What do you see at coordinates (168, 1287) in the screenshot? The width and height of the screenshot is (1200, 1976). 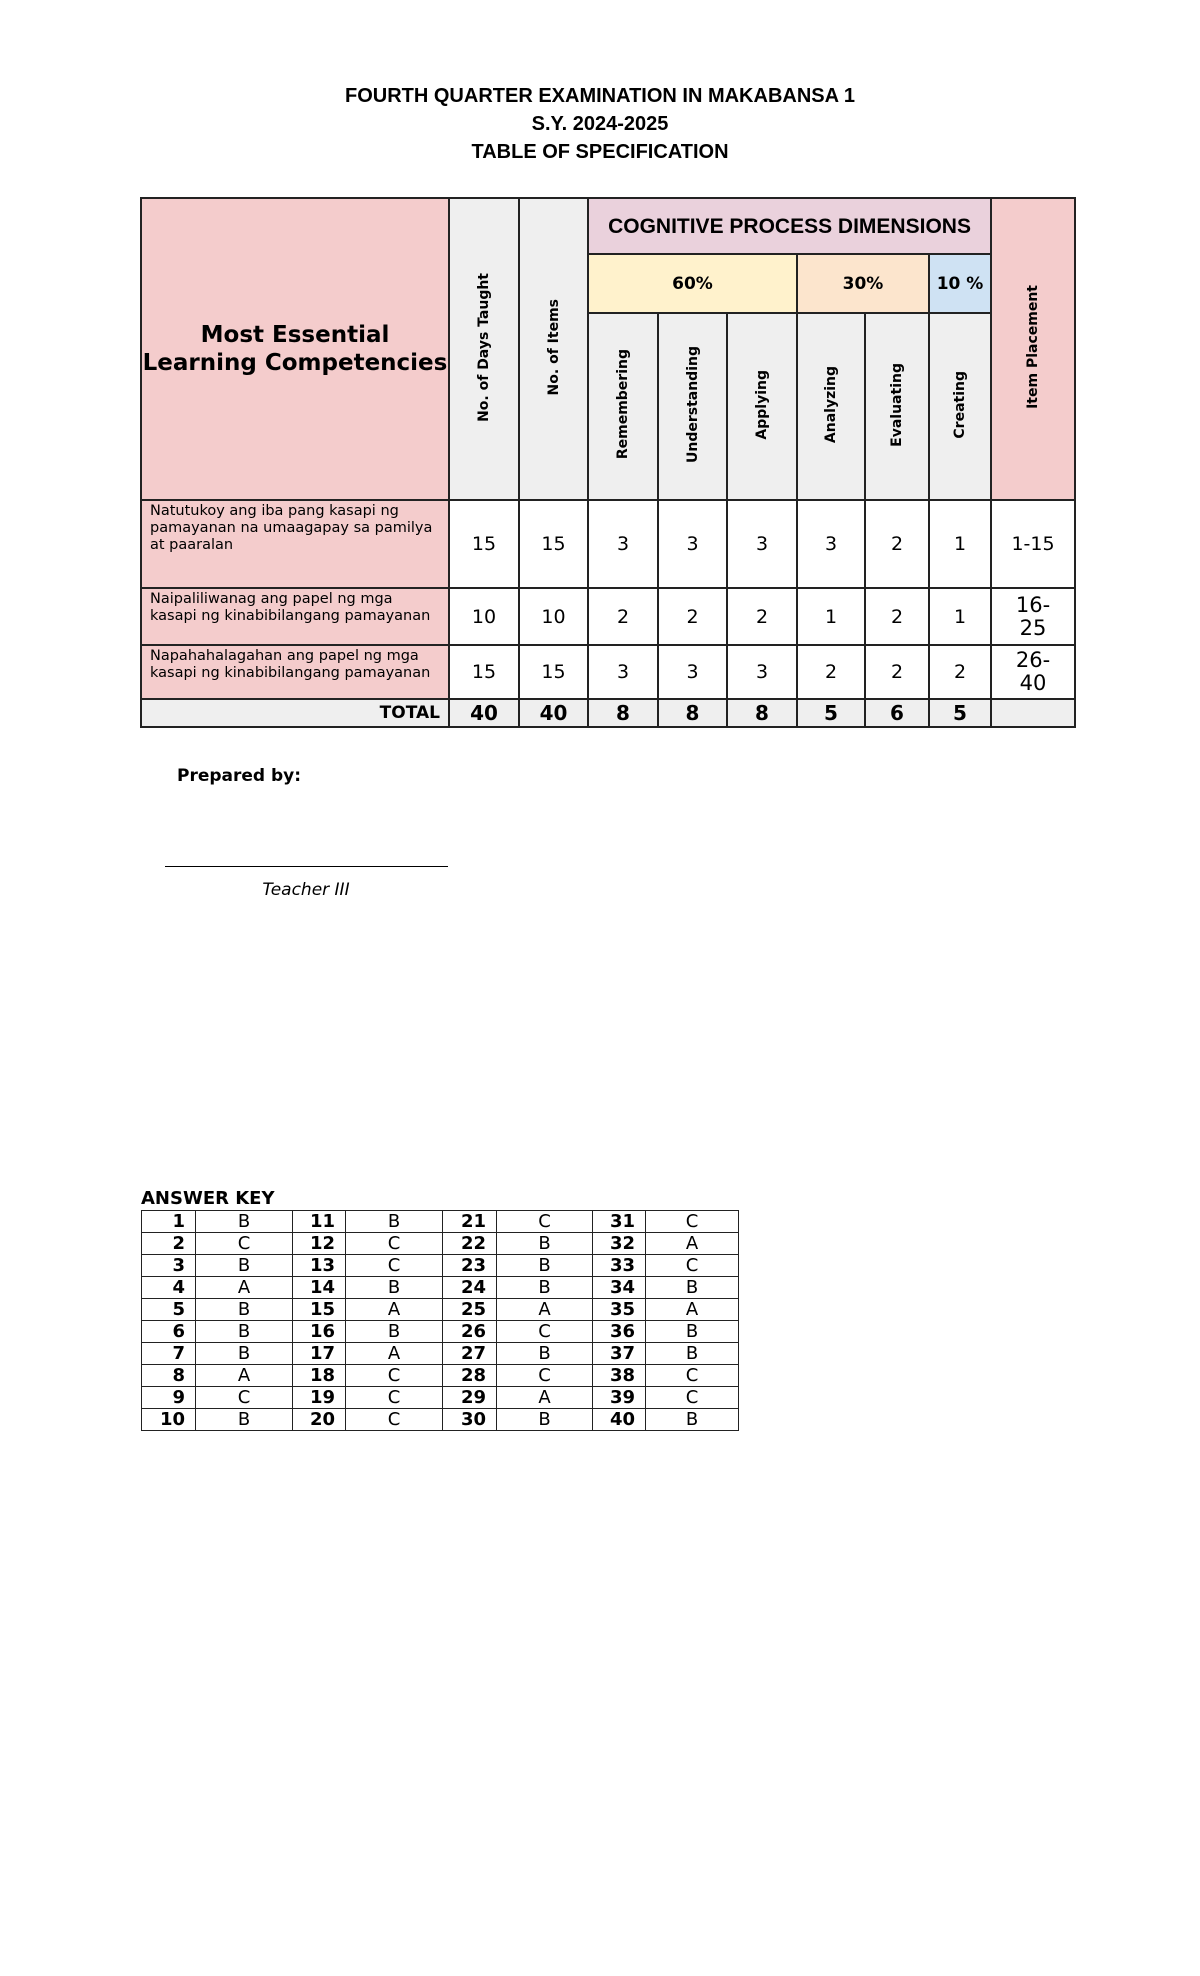 I see `question-number: 4` at bounding box center [168, 1287].